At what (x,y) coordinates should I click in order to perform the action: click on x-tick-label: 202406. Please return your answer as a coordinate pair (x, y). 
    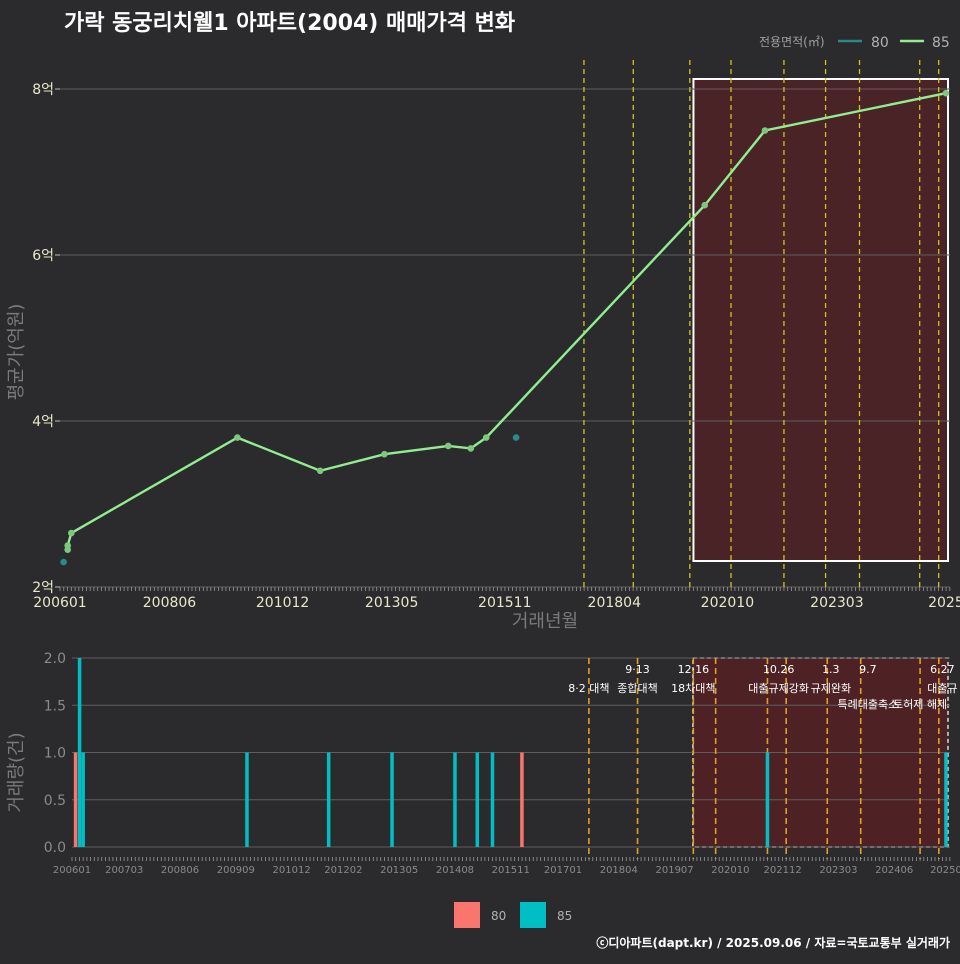
    Looking at the image, I should click on (894, 870).